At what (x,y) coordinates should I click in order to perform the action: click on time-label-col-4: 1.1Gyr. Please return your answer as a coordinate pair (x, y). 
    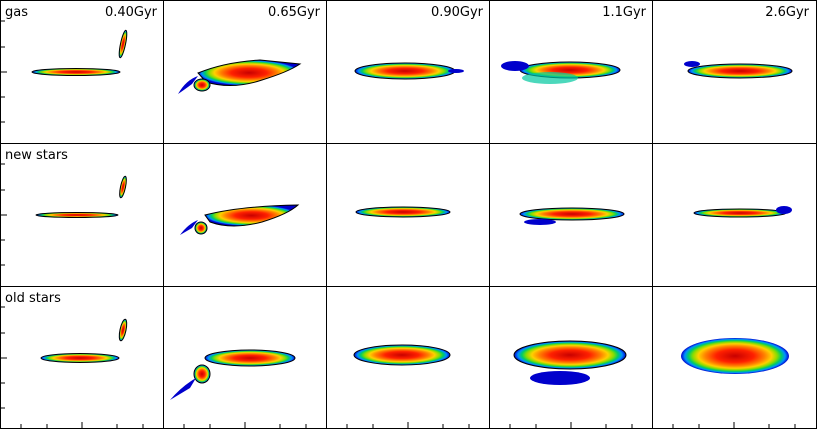
    Looking at the image, I should click on (624, 12).